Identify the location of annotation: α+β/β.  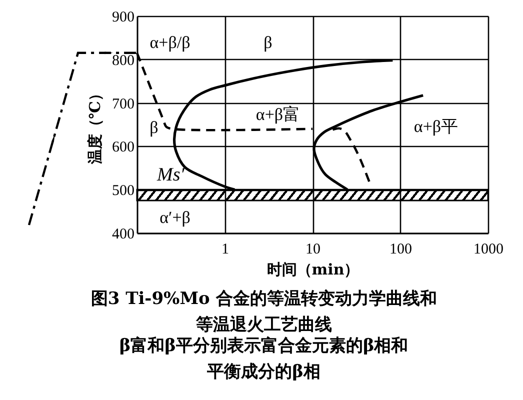
(170, 42).